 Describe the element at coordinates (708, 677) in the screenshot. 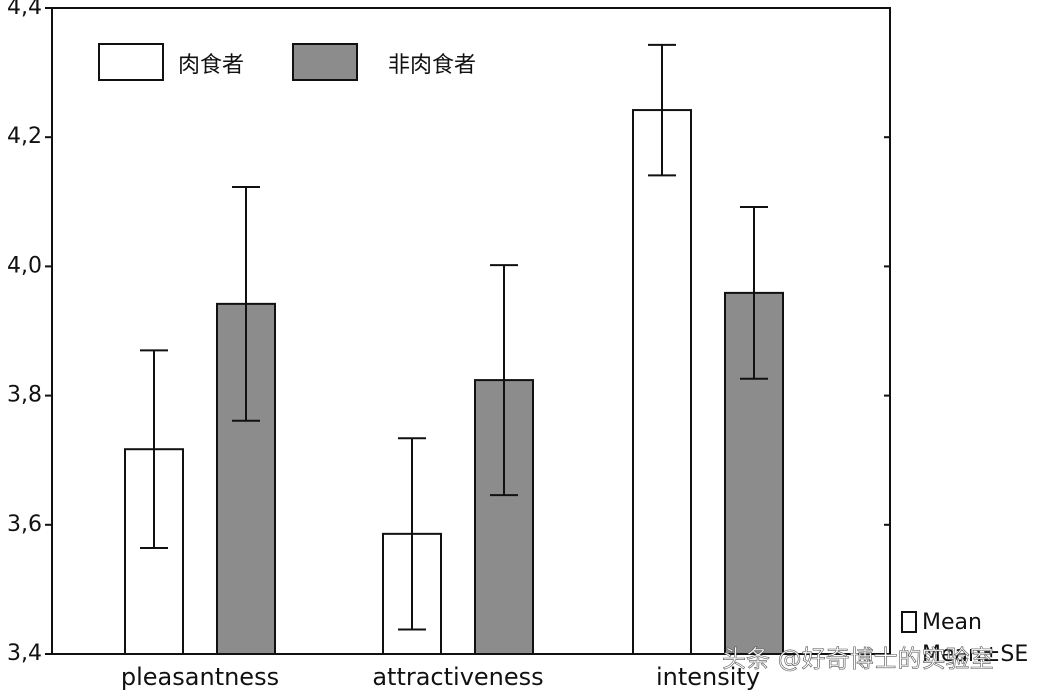

I see `x-tick-label: intensity` at that location.